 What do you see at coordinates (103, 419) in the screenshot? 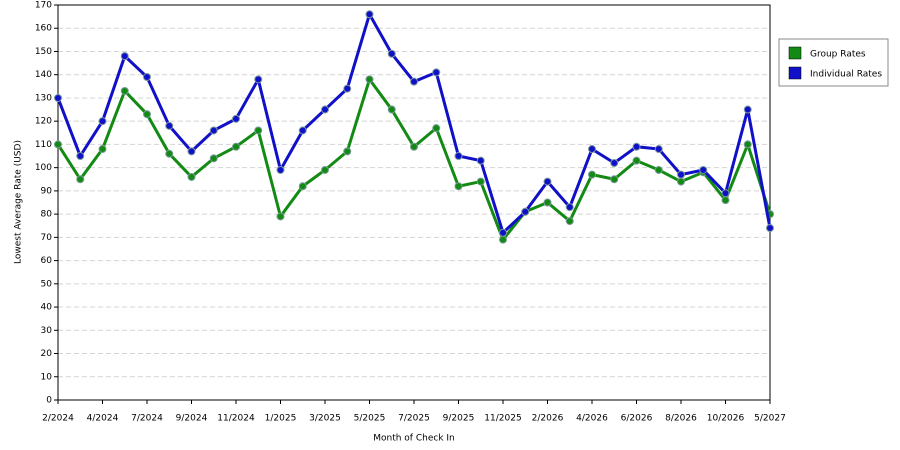
I see `x-tick-label: 4/2024` at bounding box center [103, 419].